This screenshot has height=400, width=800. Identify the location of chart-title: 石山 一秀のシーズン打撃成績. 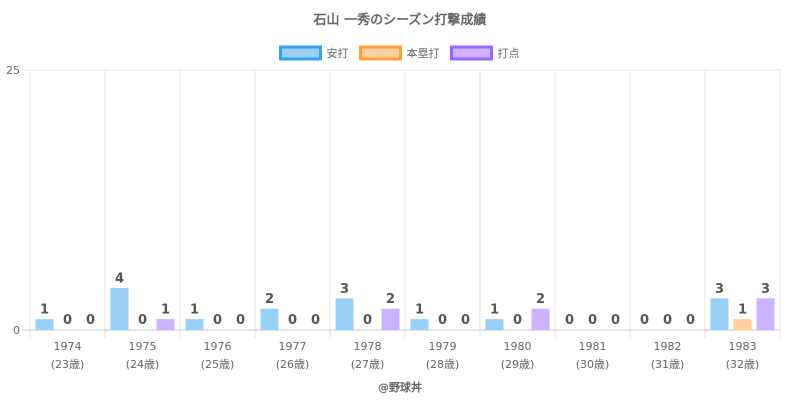
(400, 20).